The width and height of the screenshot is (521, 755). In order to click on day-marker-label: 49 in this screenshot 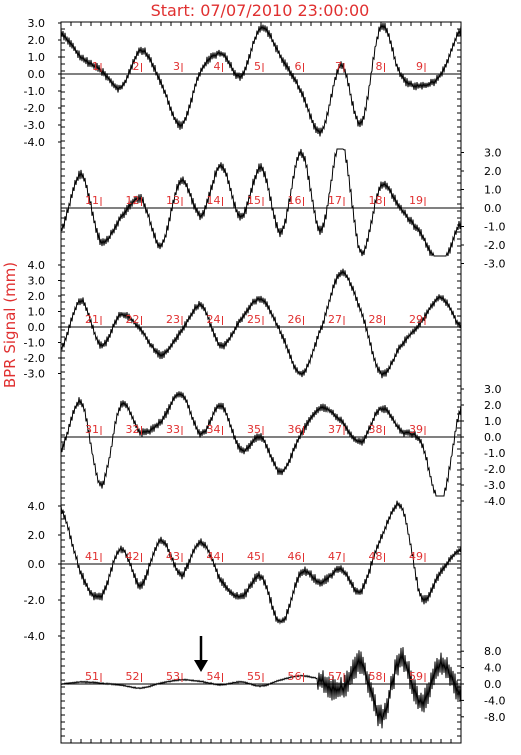, I will do `click(416, 556)`.